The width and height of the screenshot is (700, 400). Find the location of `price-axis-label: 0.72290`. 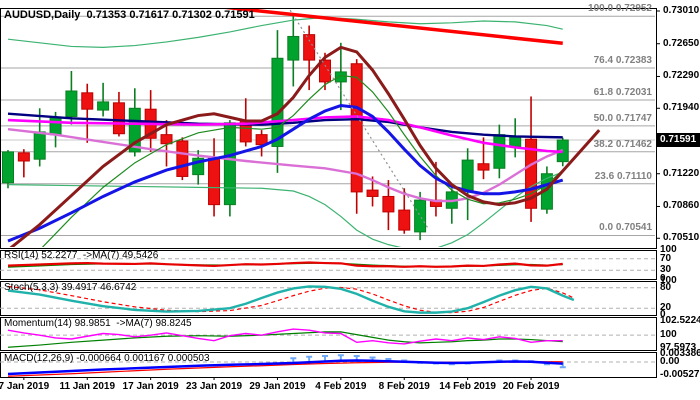

price-axis-label: 0.72290 is located at coordinates (681, 76).